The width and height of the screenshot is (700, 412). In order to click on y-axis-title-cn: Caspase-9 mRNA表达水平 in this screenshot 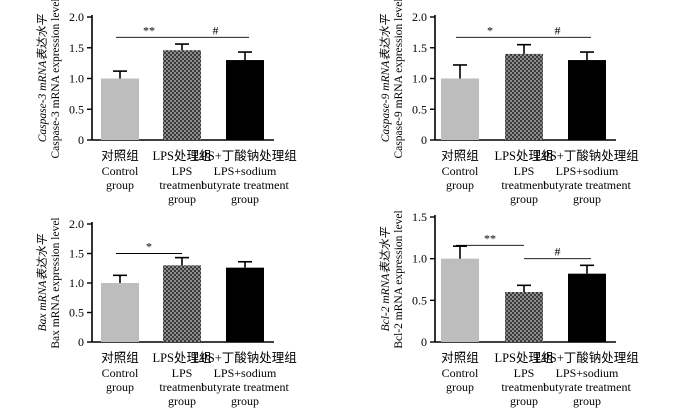, I will do `click(385, 77)`.